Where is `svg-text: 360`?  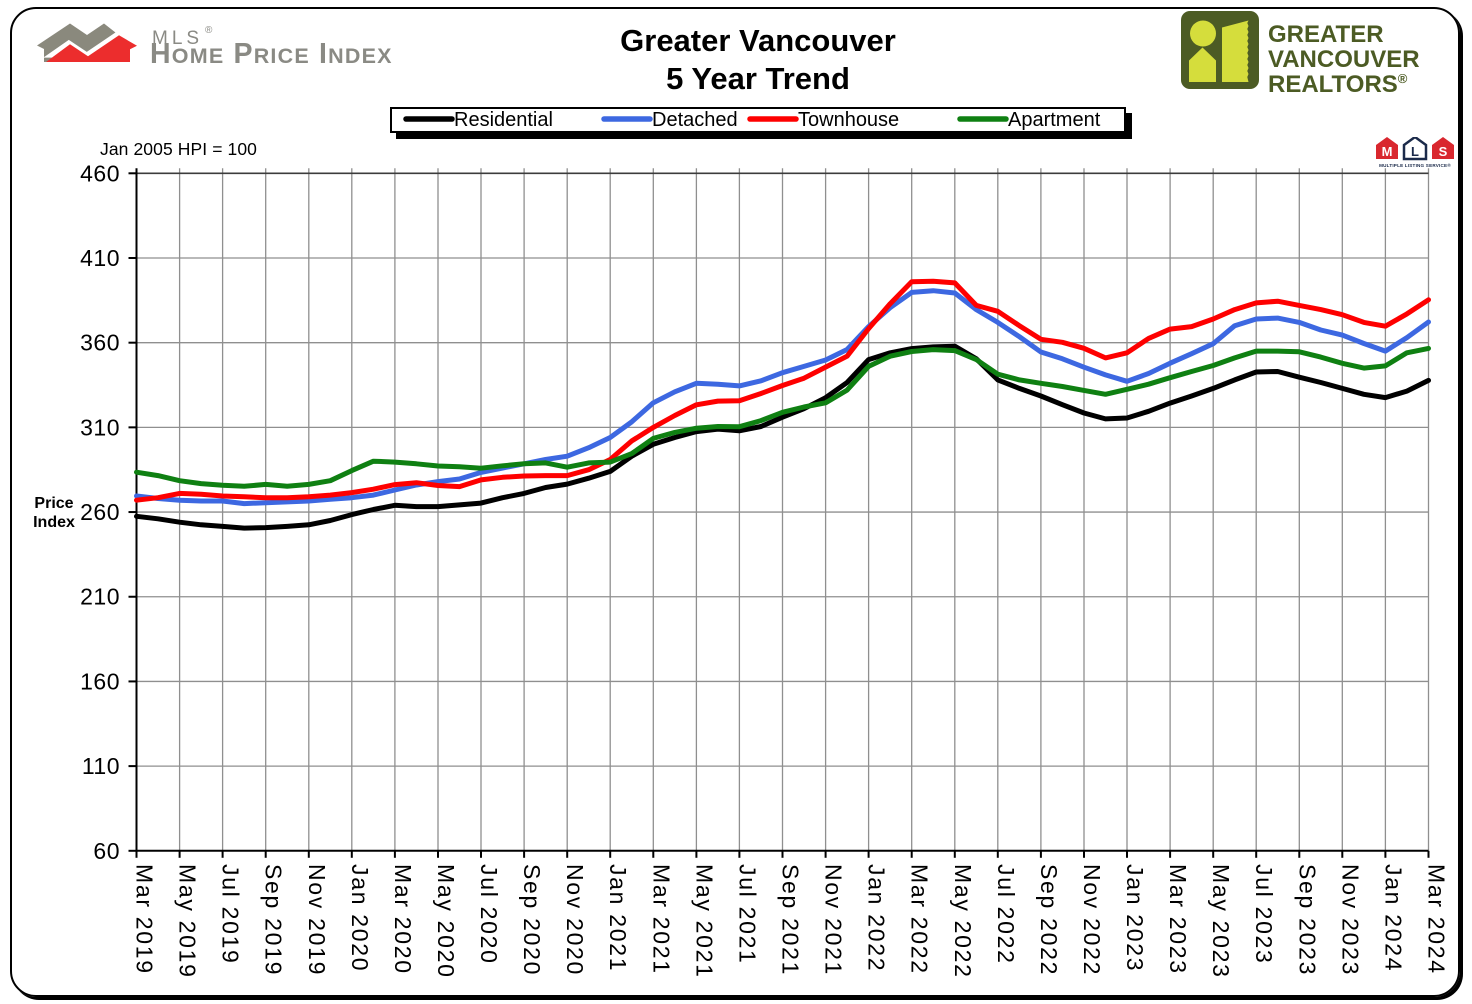
svg-text: 360 is located at coordinates (100, 343).